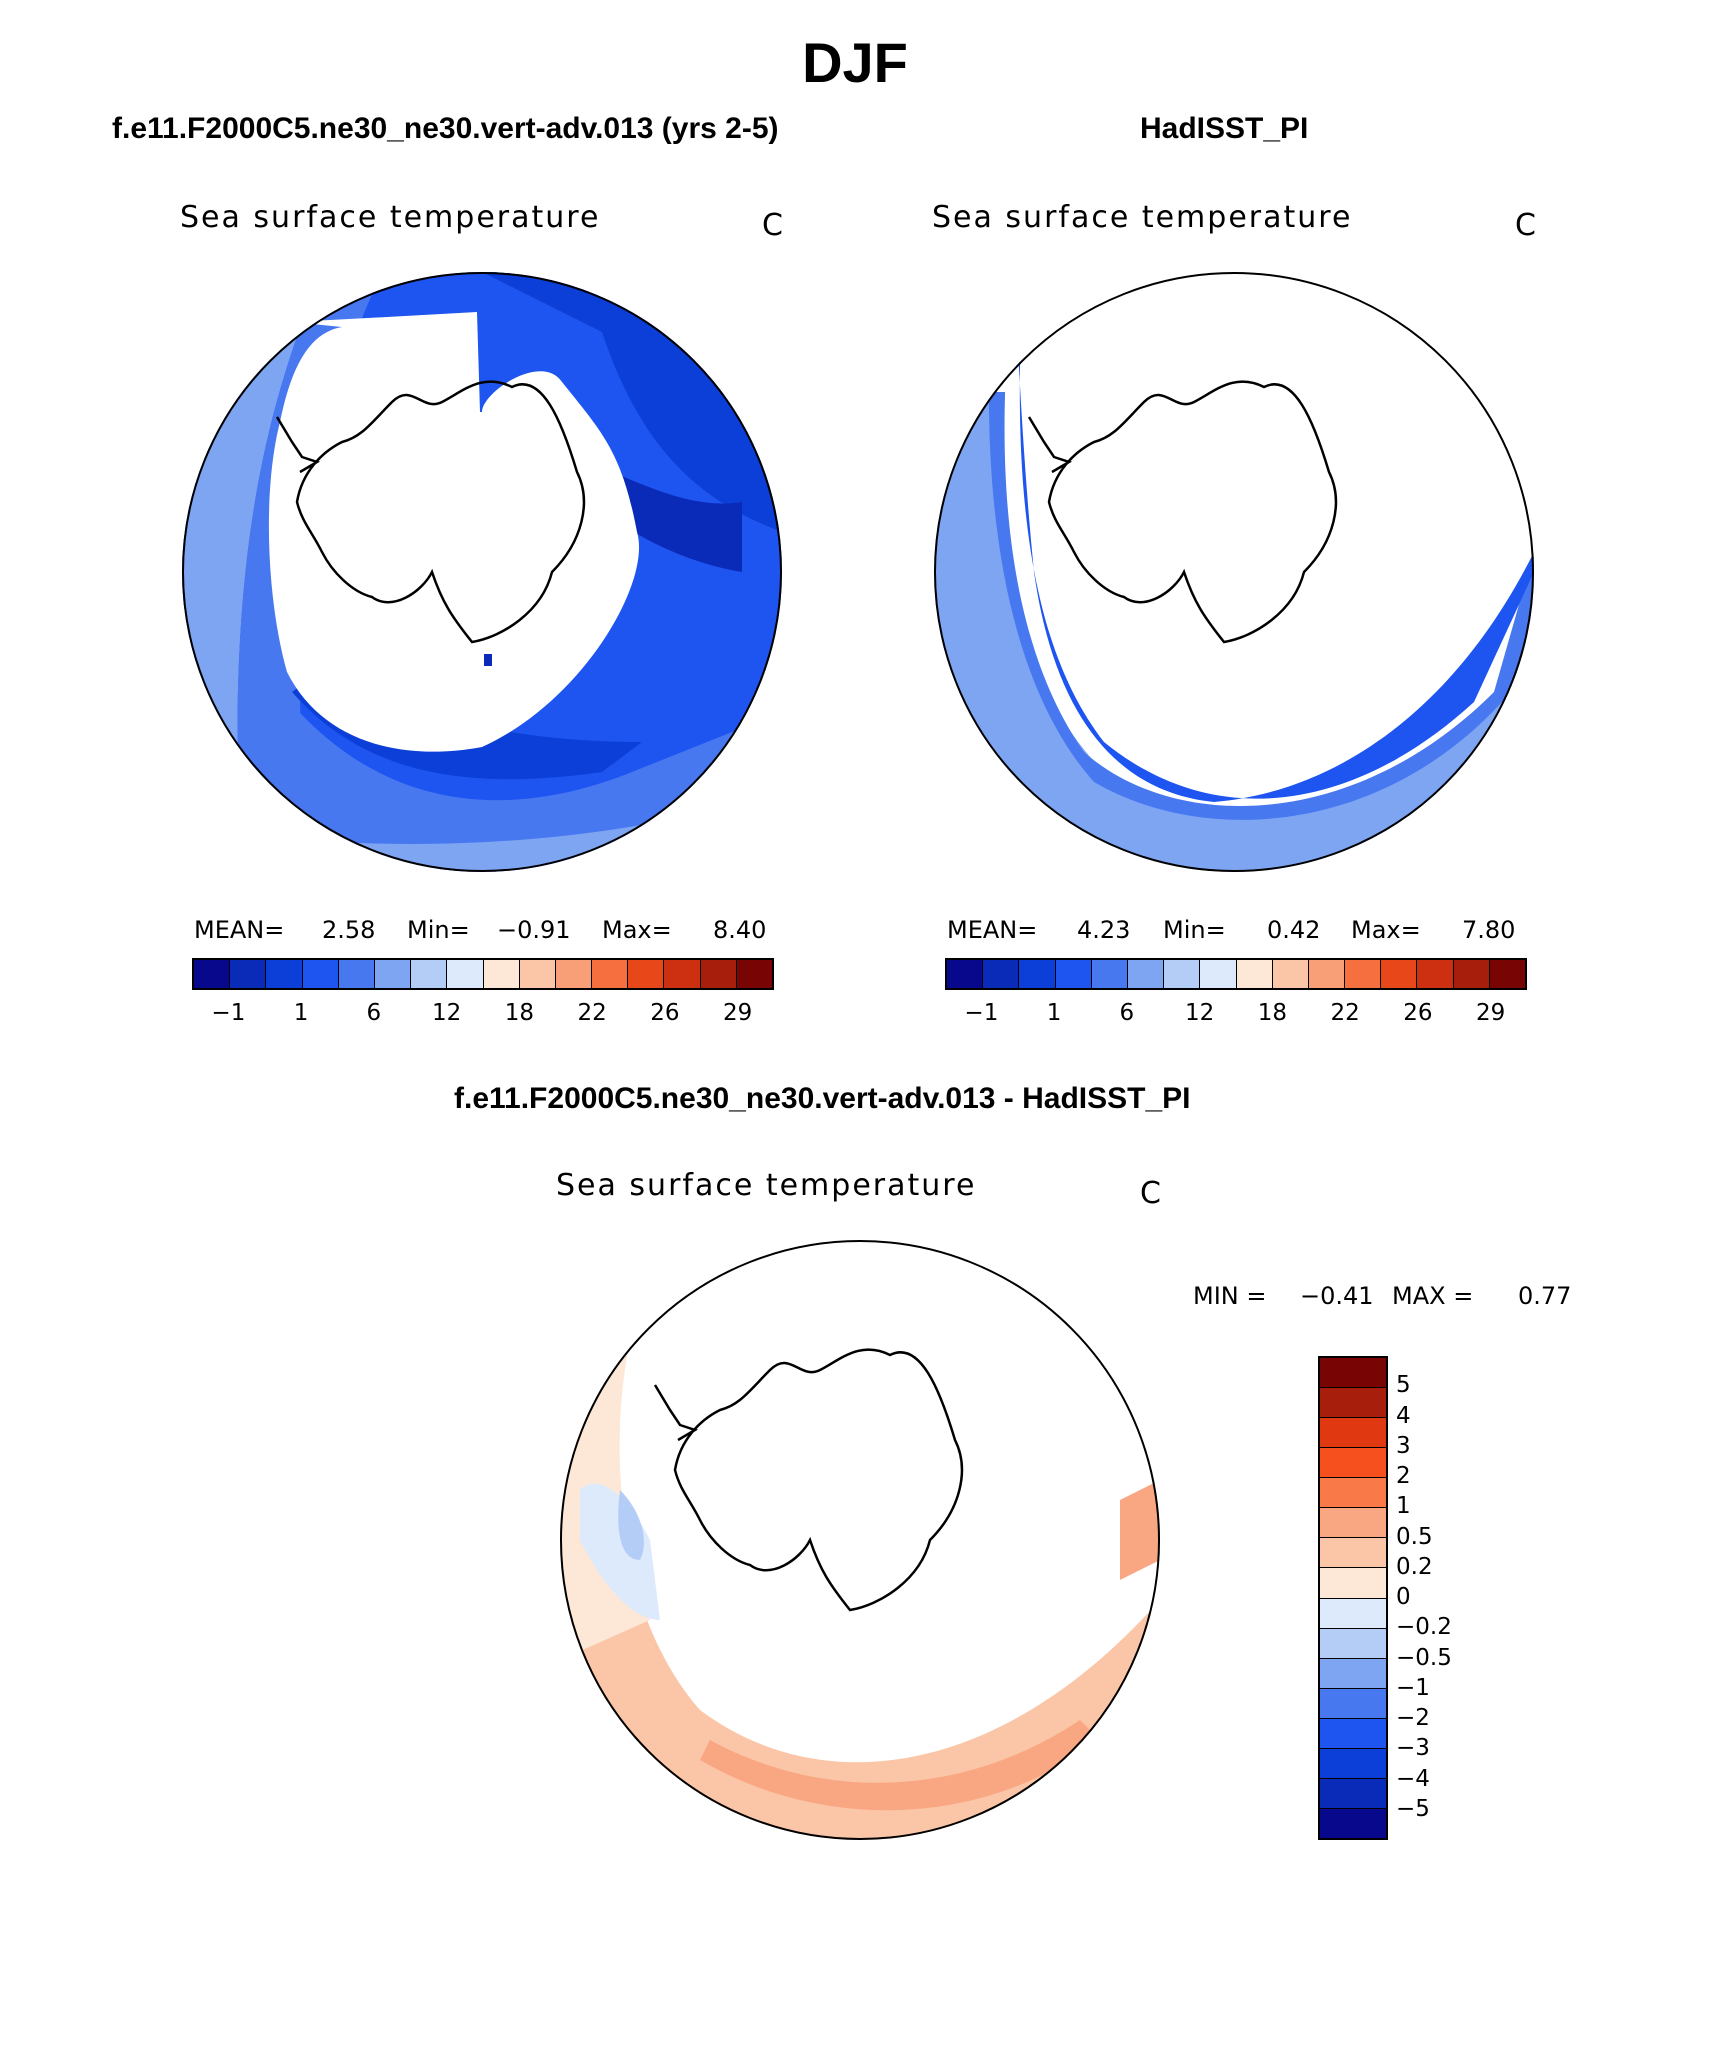 The image size is (1710, 2061). What do you see at coordinates (1194, 930) in the screenshot?
I see `right-min-label: Min=` at bounding box center [1194, 930].